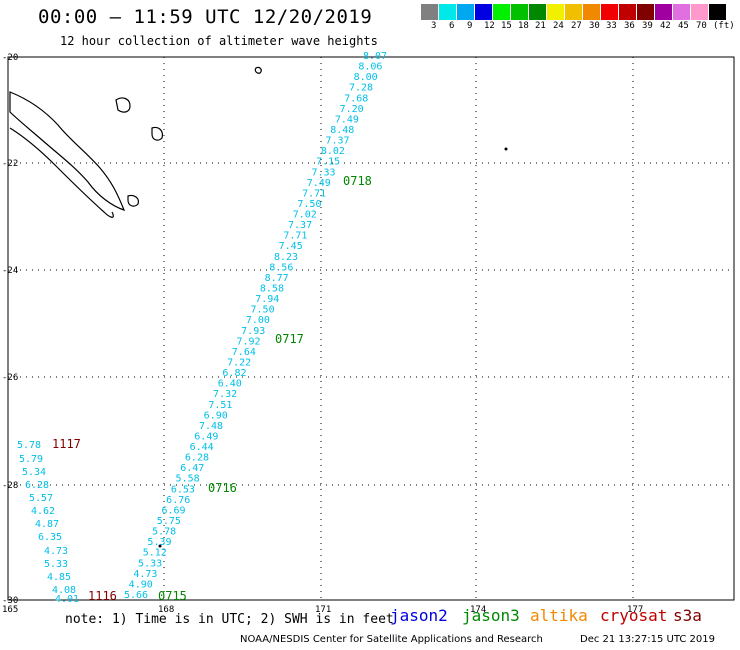 The height and width of the screenshot is (650, 740). What do you see at coordinates (272, 289) in the screenshot?
I see `swh-value: 8.58` at bounding box center [272, 289].